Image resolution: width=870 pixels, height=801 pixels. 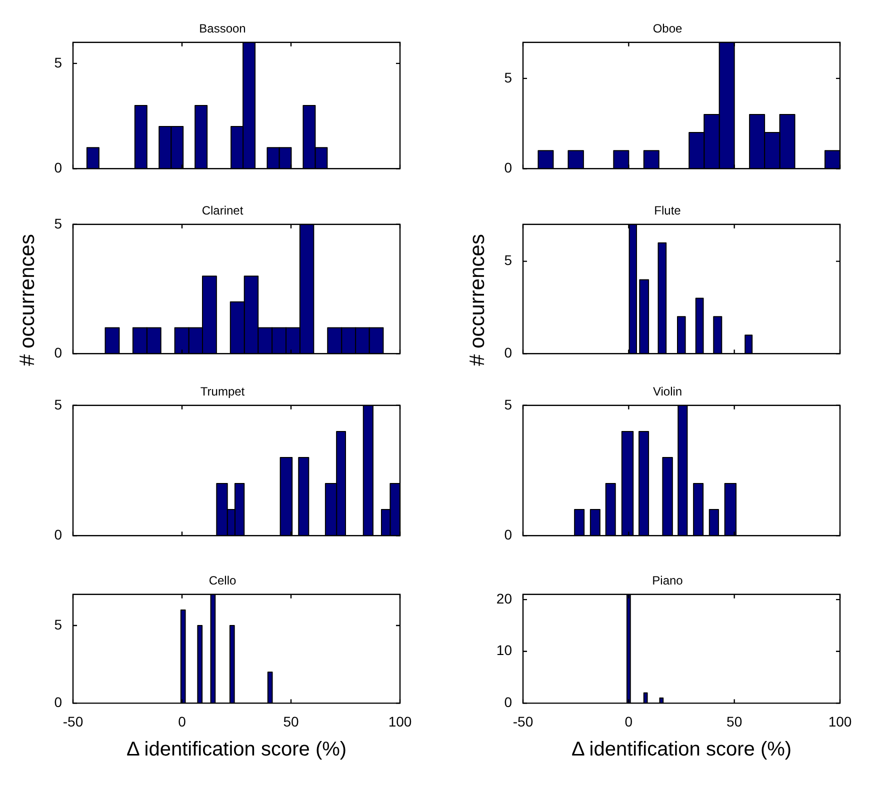 I want to click on chart-title: Cello, so click(x=222, y=581).